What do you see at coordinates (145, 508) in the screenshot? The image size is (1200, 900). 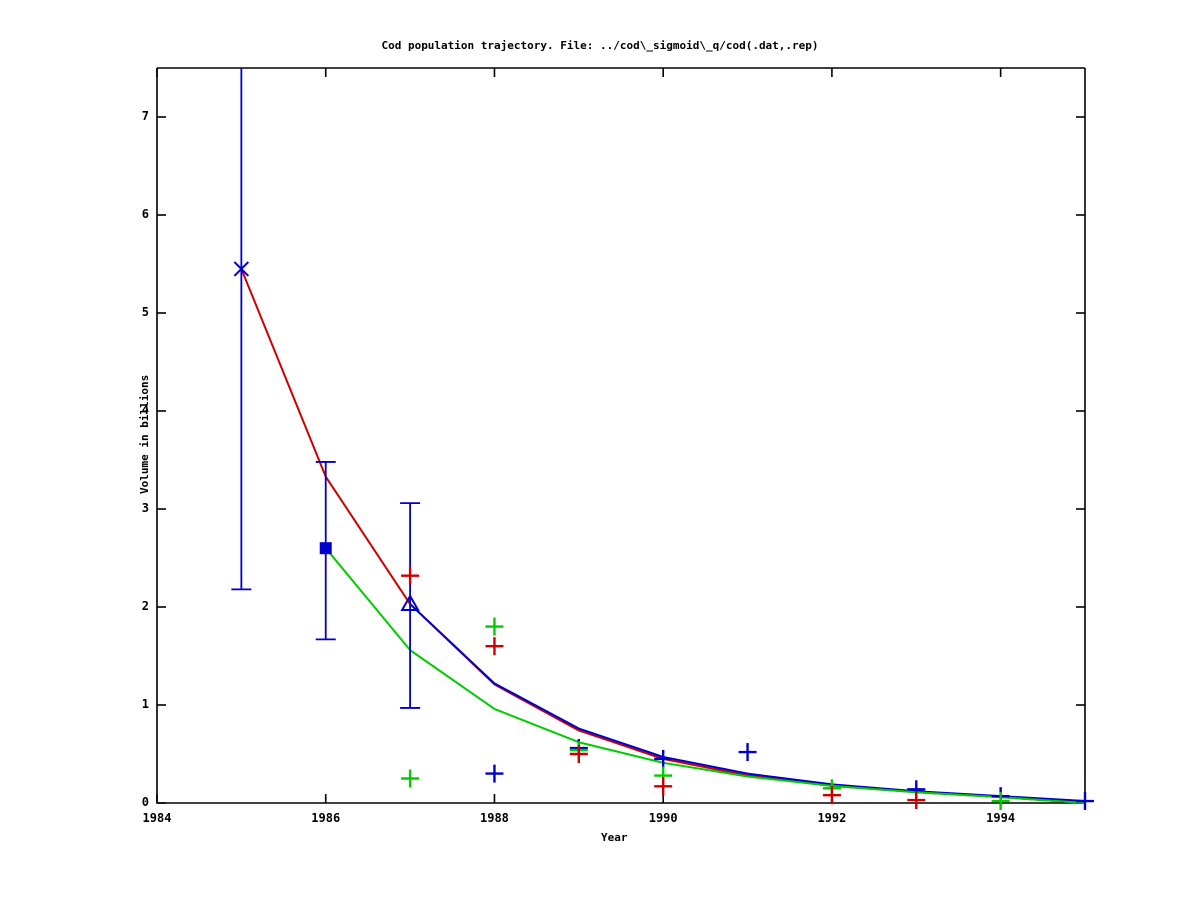 I see `y-tick-label: 3` at bounding box center [145, 508].